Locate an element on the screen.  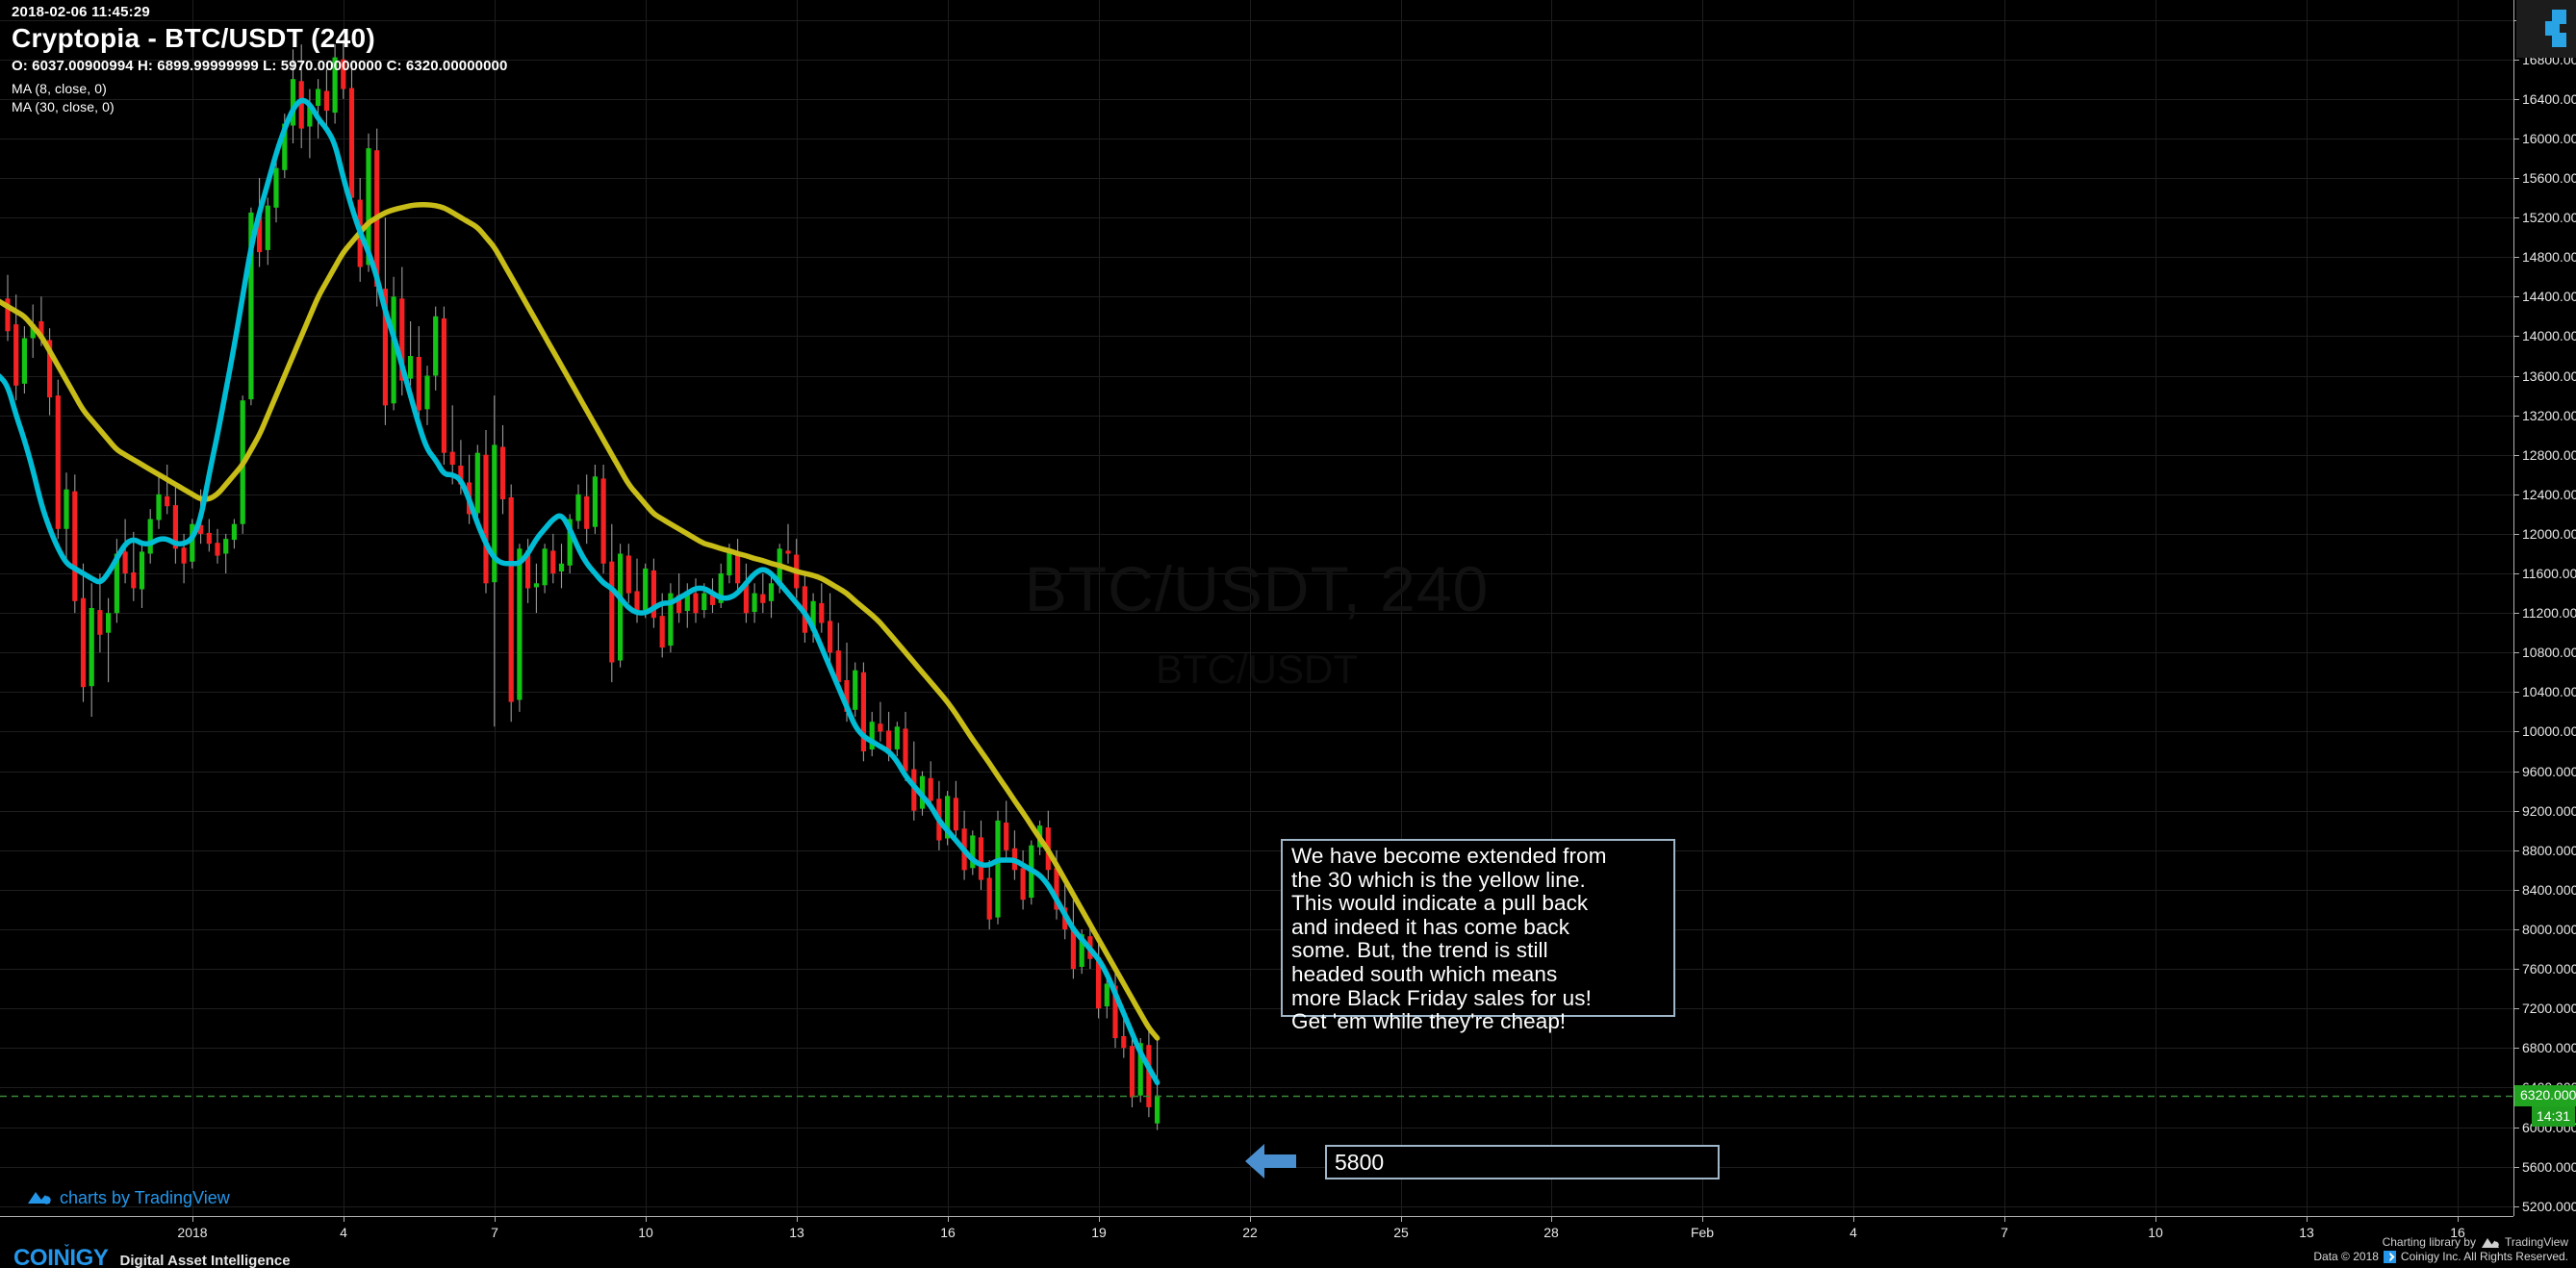
tradingview-credit-text: charts by TradingView is located at coordinates (145, 1197).